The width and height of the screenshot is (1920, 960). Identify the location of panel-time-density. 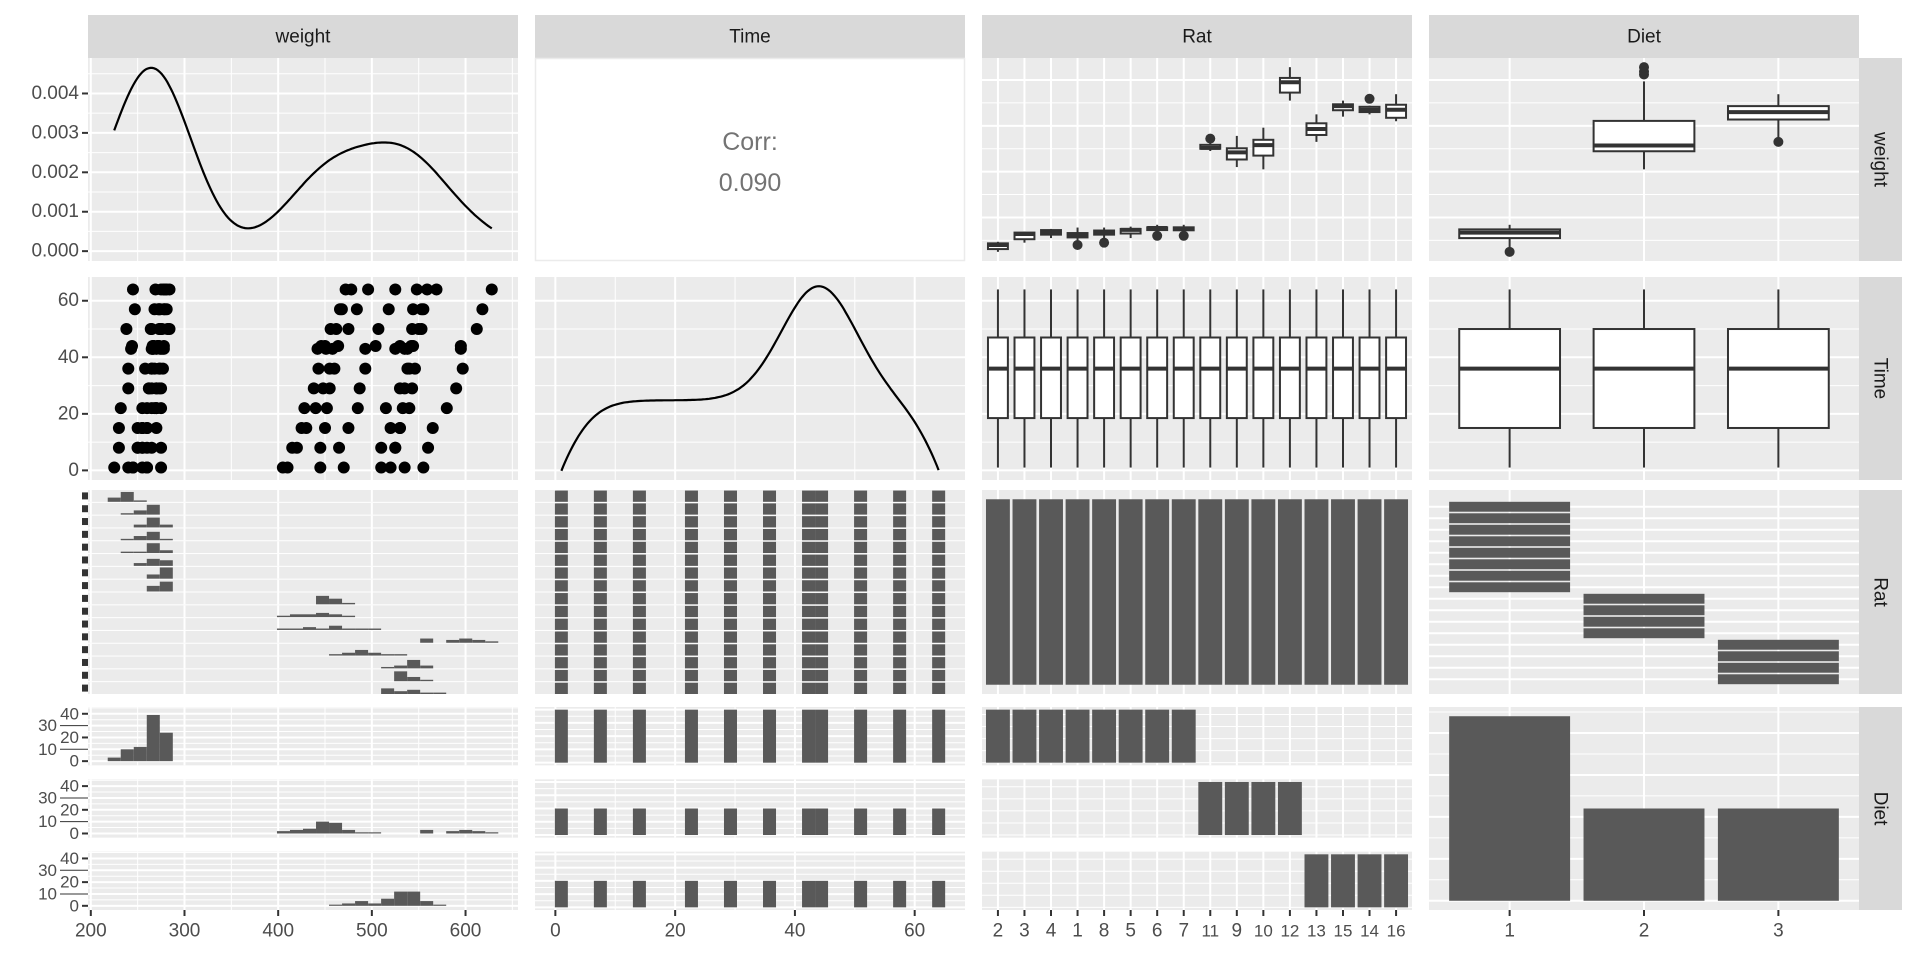
(750, 378).